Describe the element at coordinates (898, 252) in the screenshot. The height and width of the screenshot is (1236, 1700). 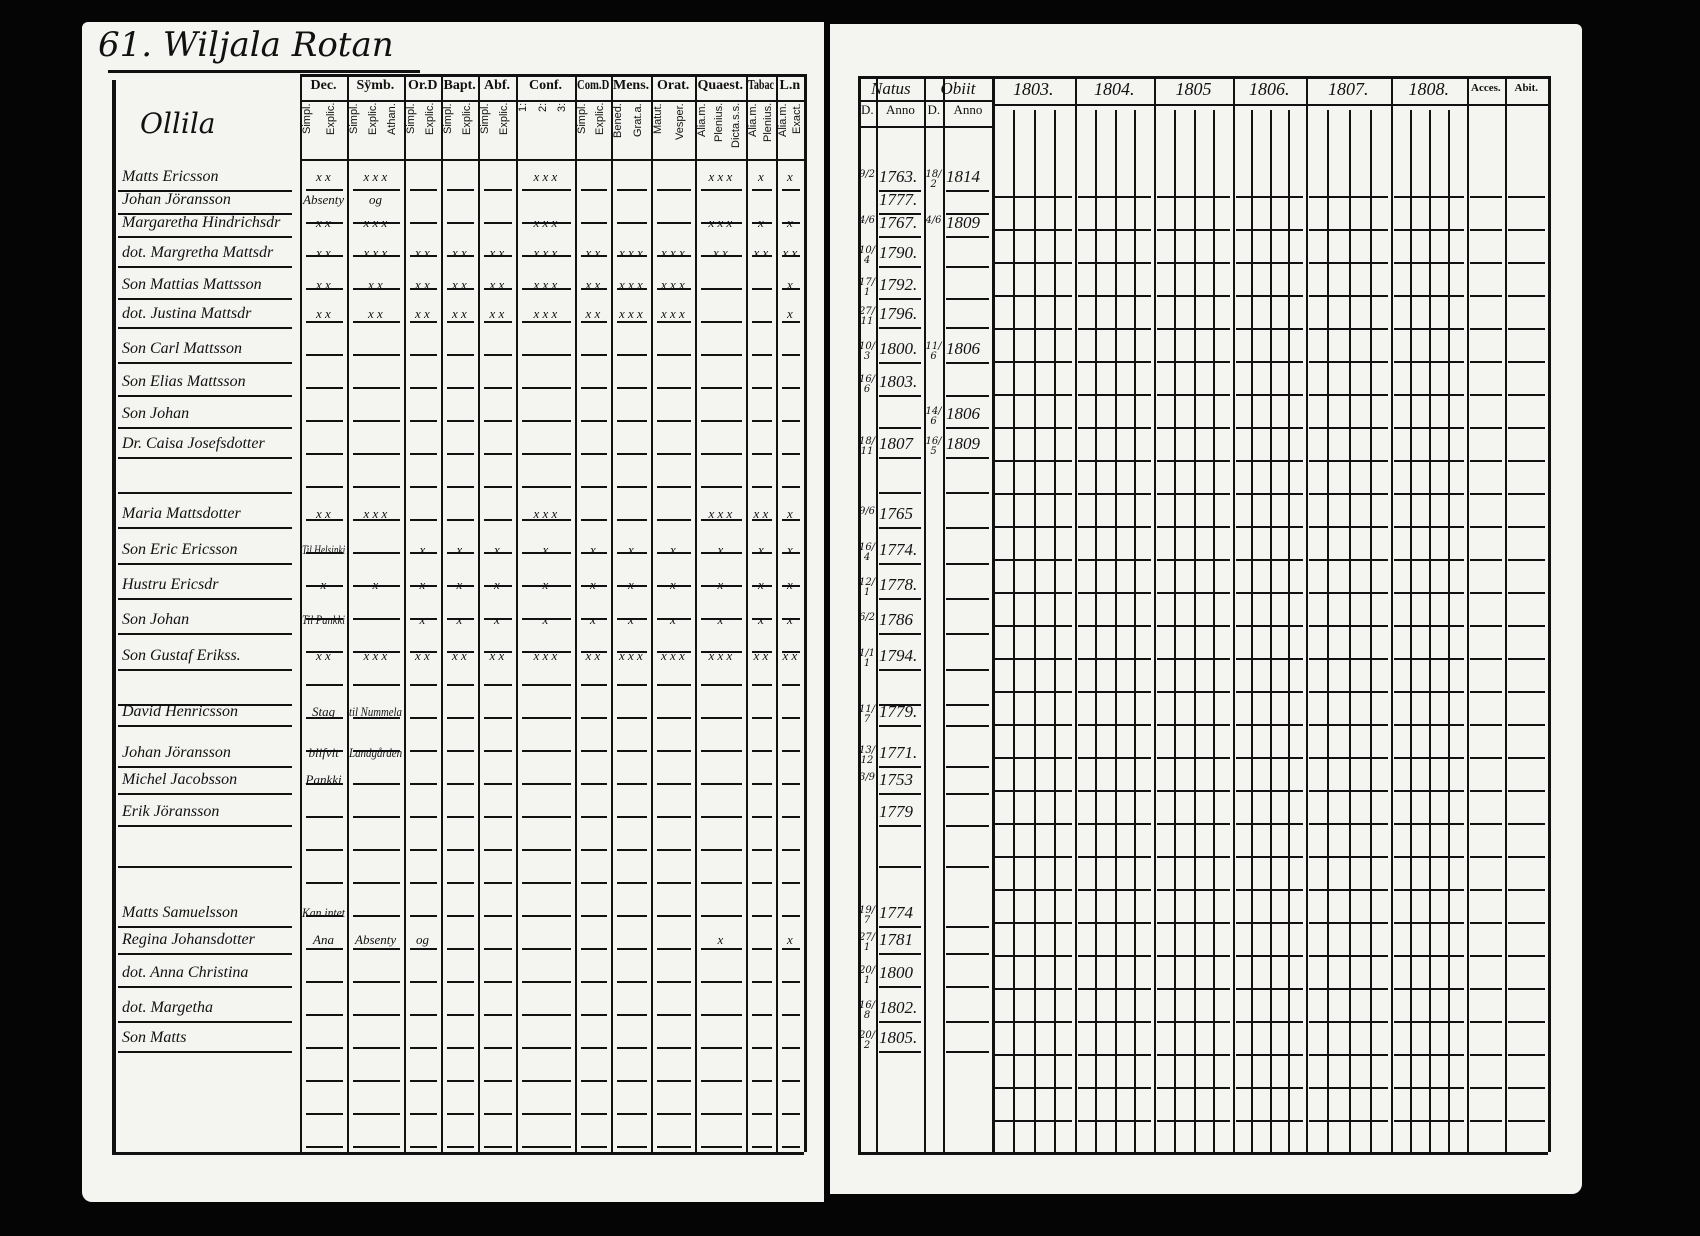
I see `birth-year: 1790.` at that location.